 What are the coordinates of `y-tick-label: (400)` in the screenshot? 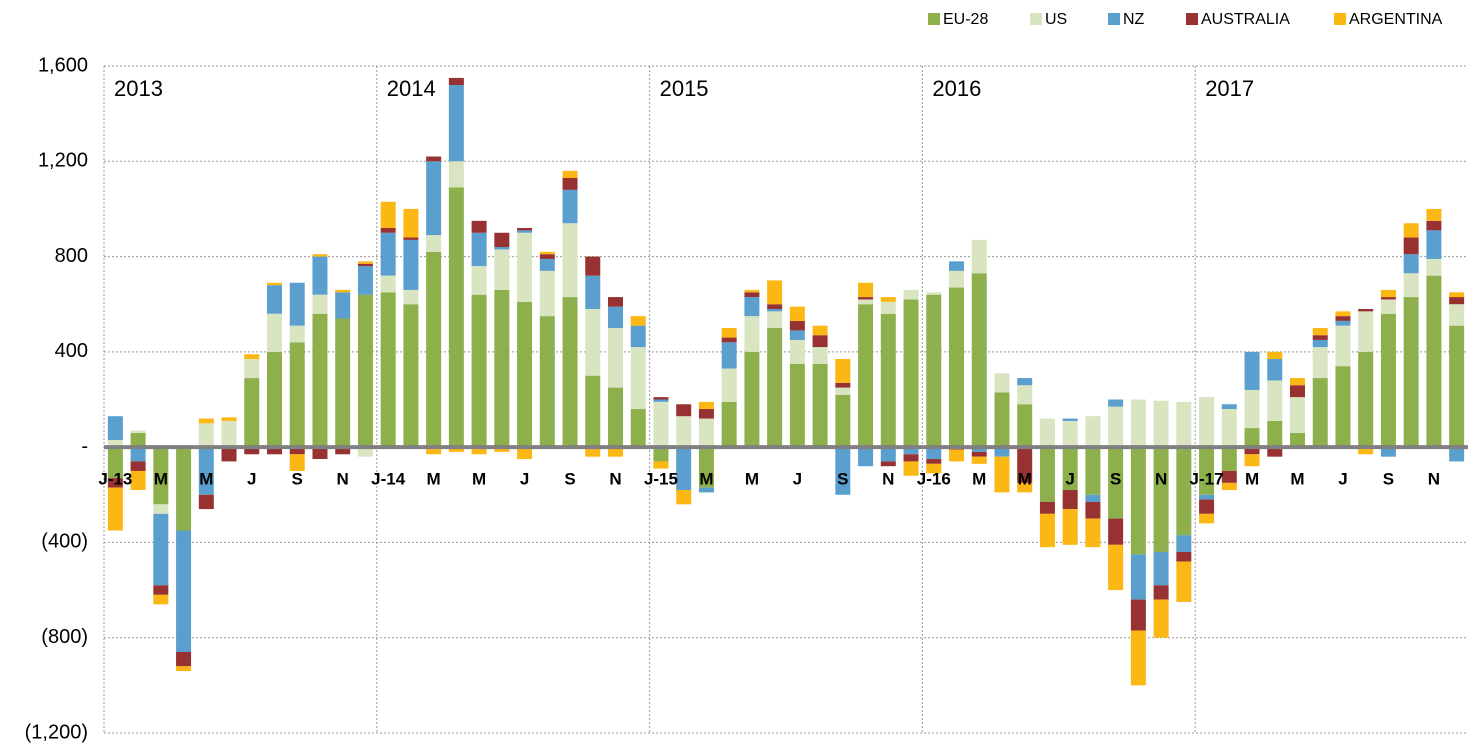 It's located at (64, 542).